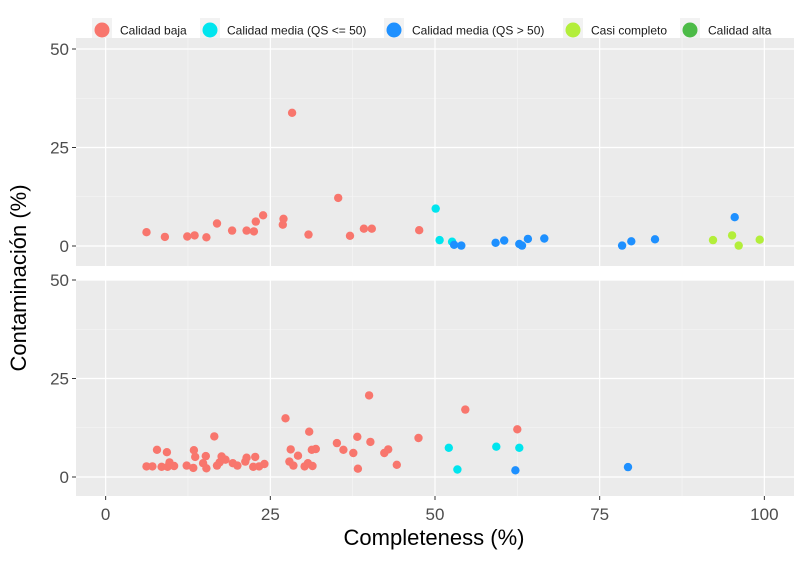  I want to click on x-tick-label: 25, so click(270, 514).